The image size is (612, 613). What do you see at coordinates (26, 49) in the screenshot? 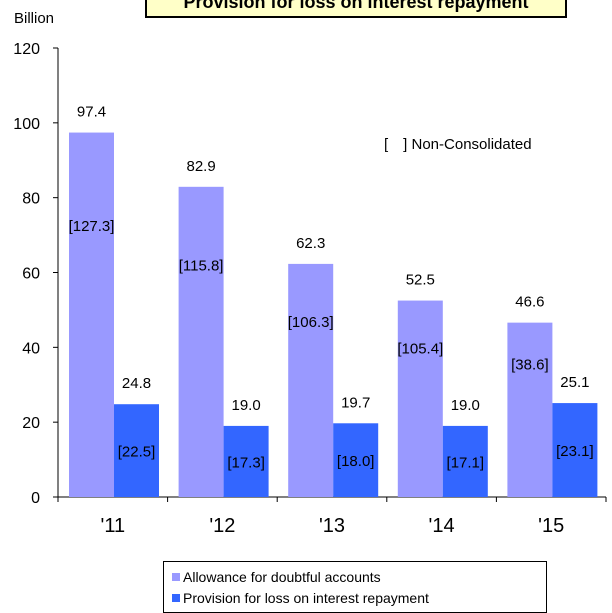
I see `y-tick-label: 120` at bounding box center [26, 49].